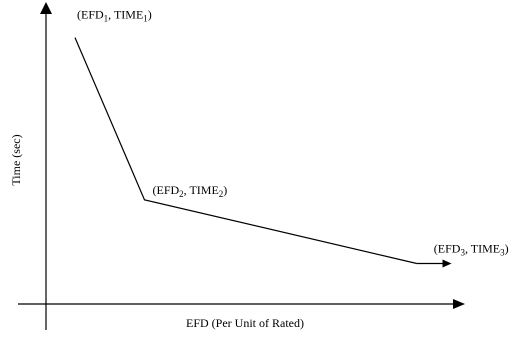  I want to click on y-axis-label: Time (sec), so click(16, 159).